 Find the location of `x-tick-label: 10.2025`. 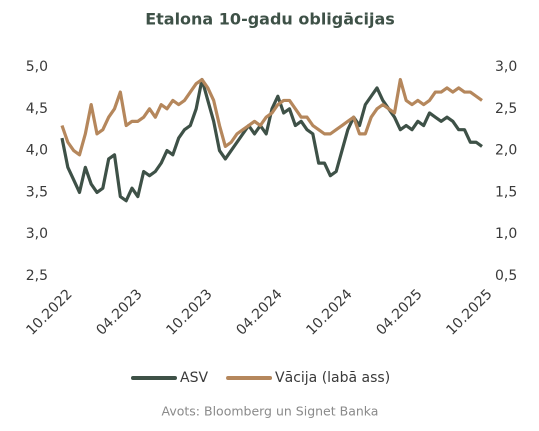

x-tick-label: 10.2025 is located at coordinates (469, 312).